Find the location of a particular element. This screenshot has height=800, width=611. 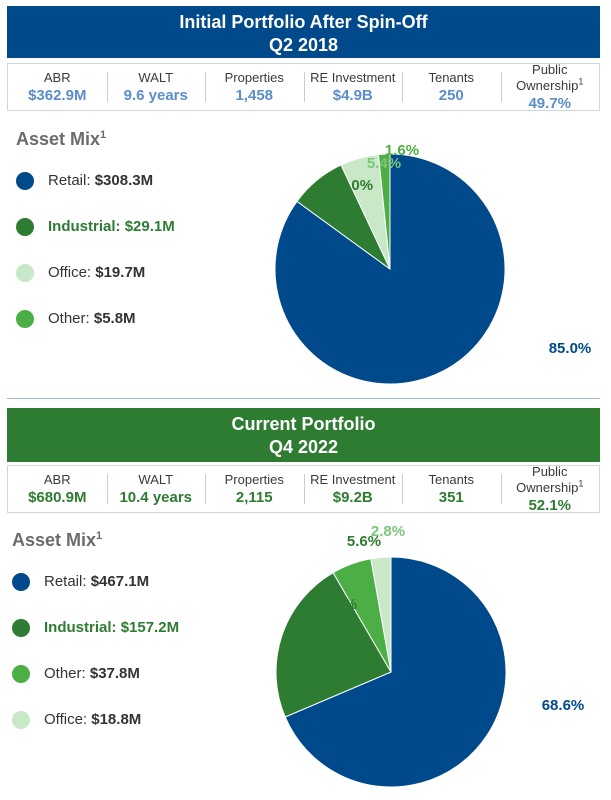

banner-period: Q4 2022 is located at coordinates (303, 447).